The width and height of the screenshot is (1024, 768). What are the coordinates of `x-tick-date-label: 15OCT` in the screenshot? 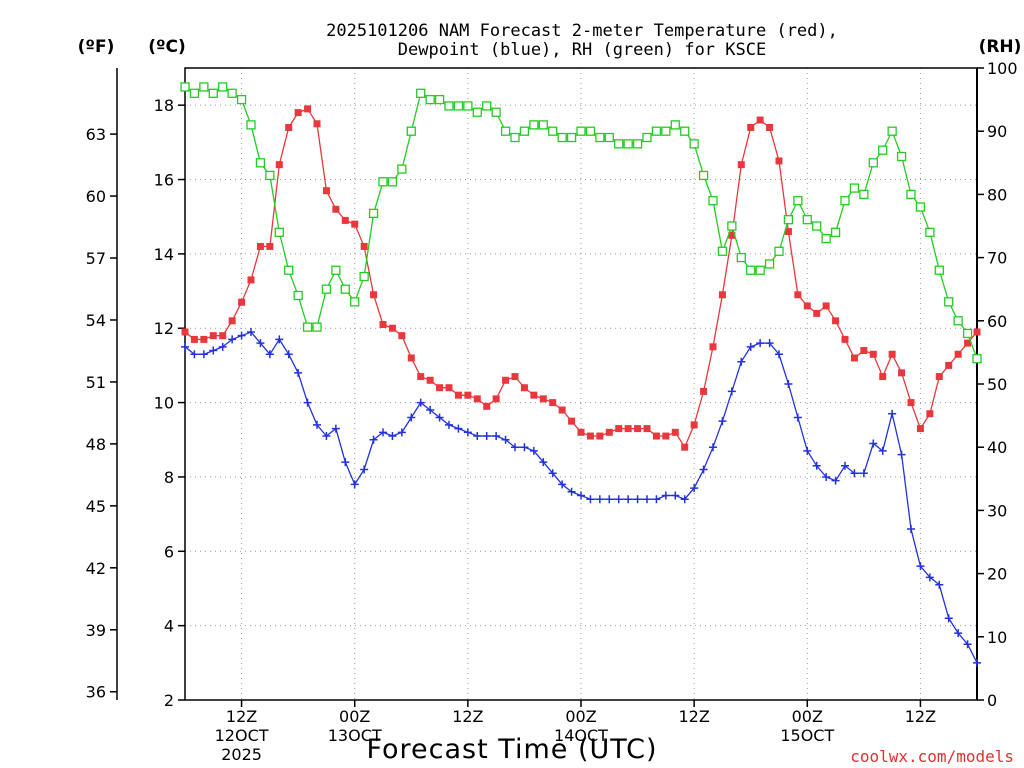 It's located at (807, 735).